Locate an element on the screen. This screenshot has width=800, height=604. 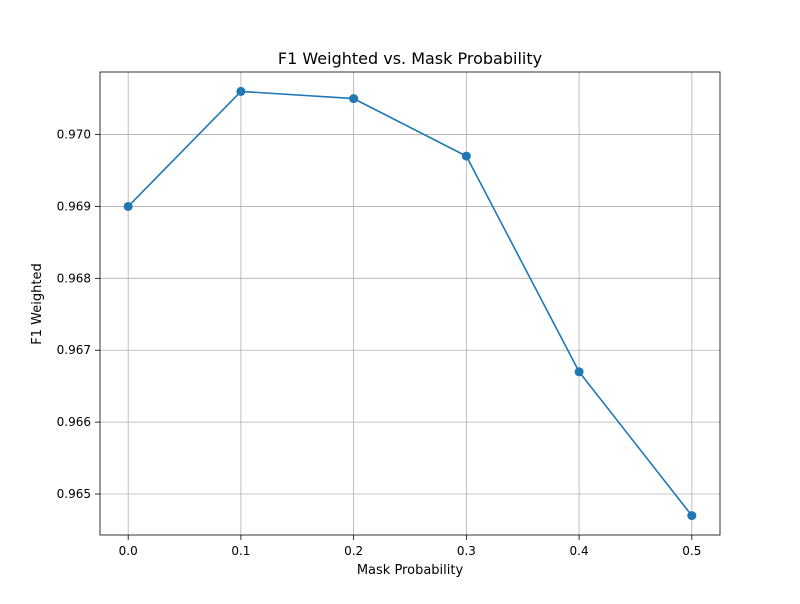
x-tick-label: 0.1 is located at coordinates (240, 551).